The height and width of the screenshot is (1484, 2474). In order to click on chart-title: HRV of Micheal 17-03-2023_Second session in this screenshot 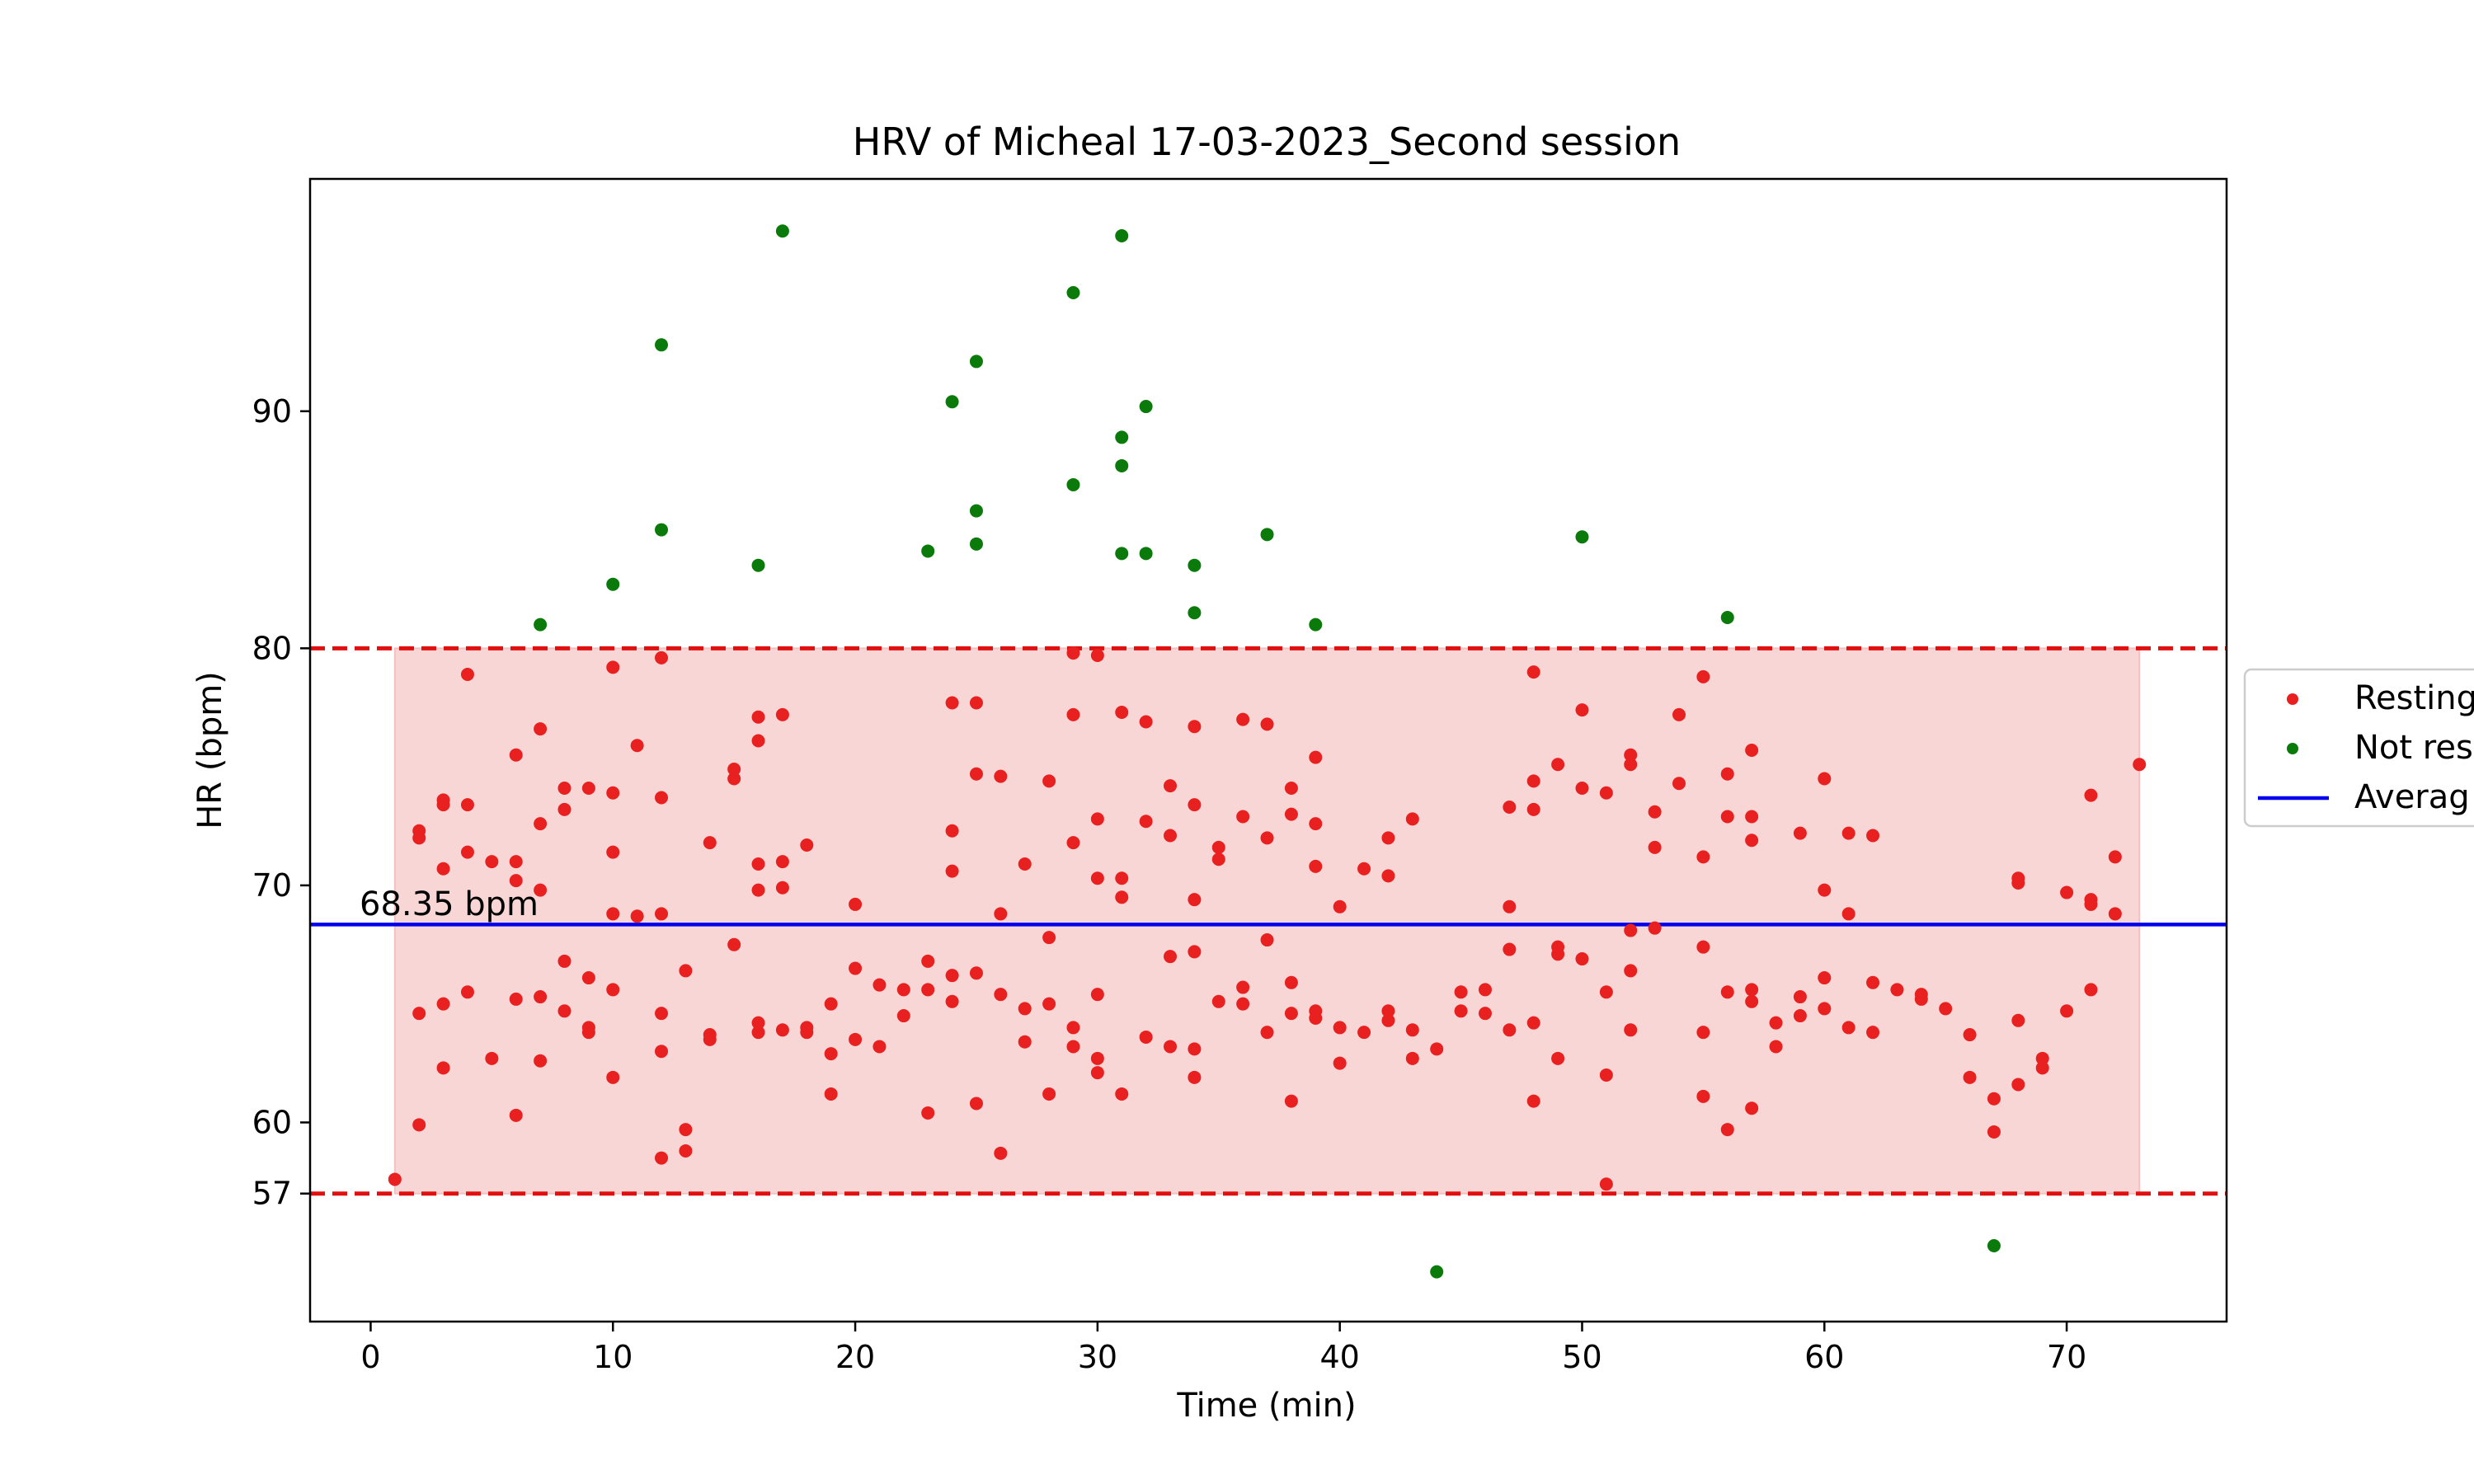, I will do `click(1267, 142)`.